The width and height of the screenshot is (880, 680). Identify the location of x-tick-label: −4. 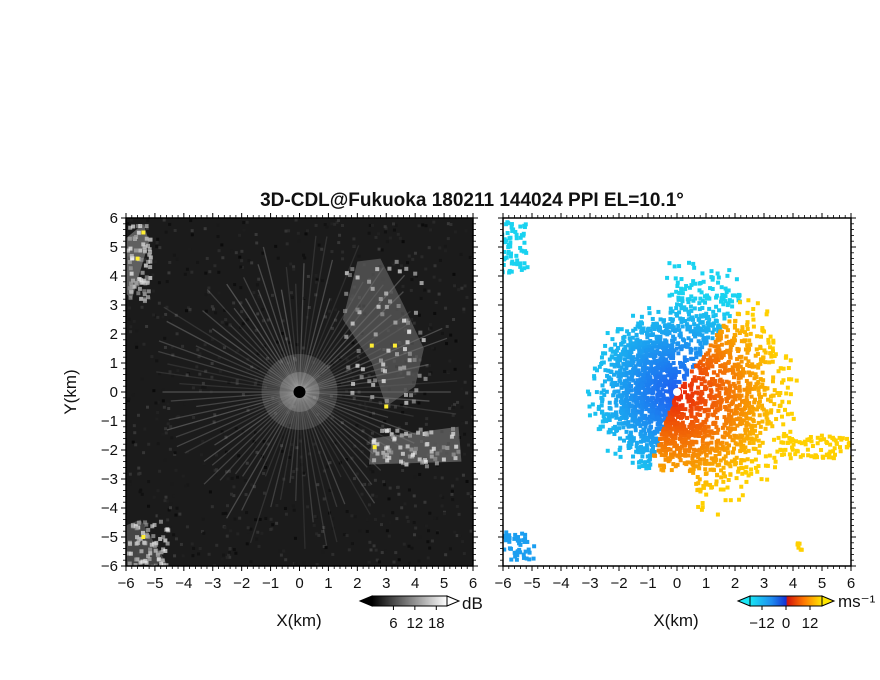
(183, 583).